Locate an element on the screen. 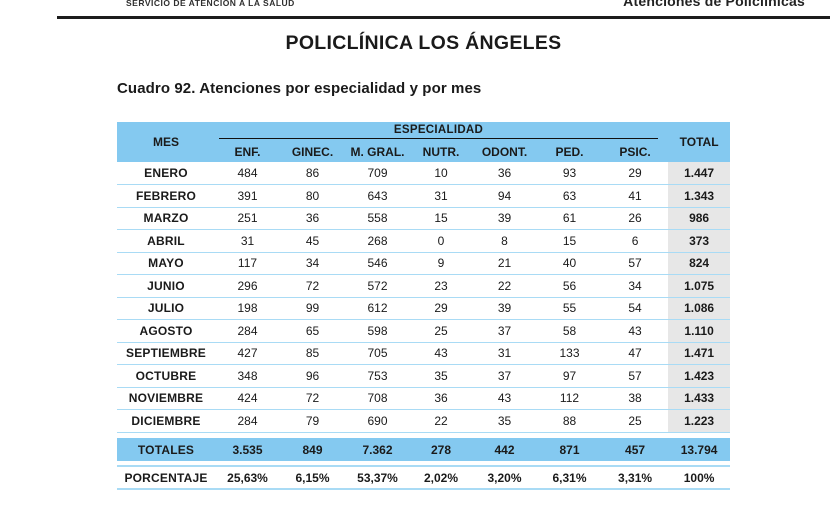 The image size is (832, 519). row-label-cell: JULIO is located at coordinates (166, 308).